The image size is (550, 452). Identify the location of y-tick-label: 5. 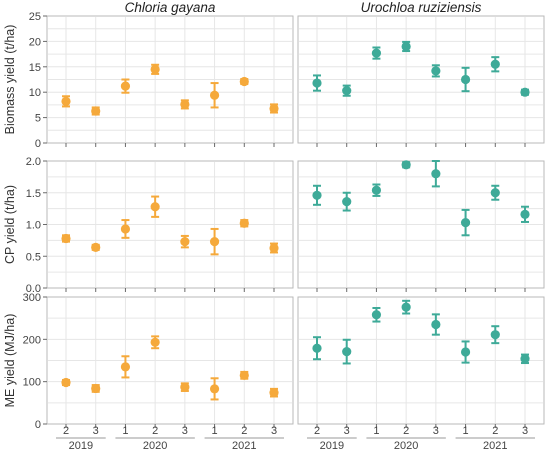
(38, 119).